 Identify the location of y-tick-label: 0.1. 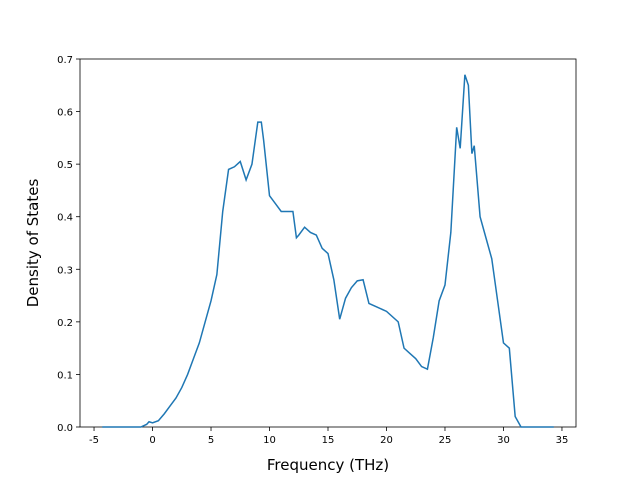
(65, 375).